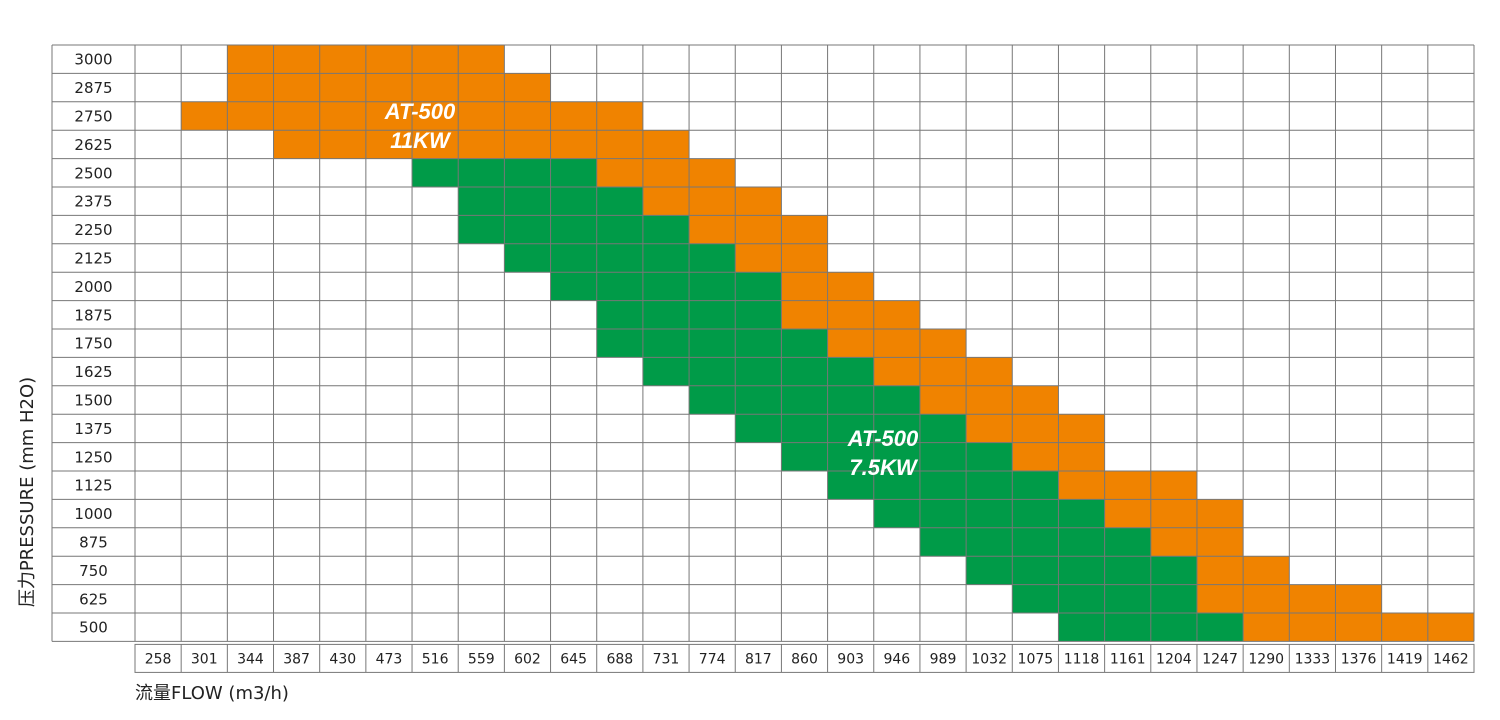 Image resolution: width=1500 pixels, height=720 pixels. Describe the element at coordinates (481, 659) in the screenshot. I see `x-tick-label: 559` at that location.